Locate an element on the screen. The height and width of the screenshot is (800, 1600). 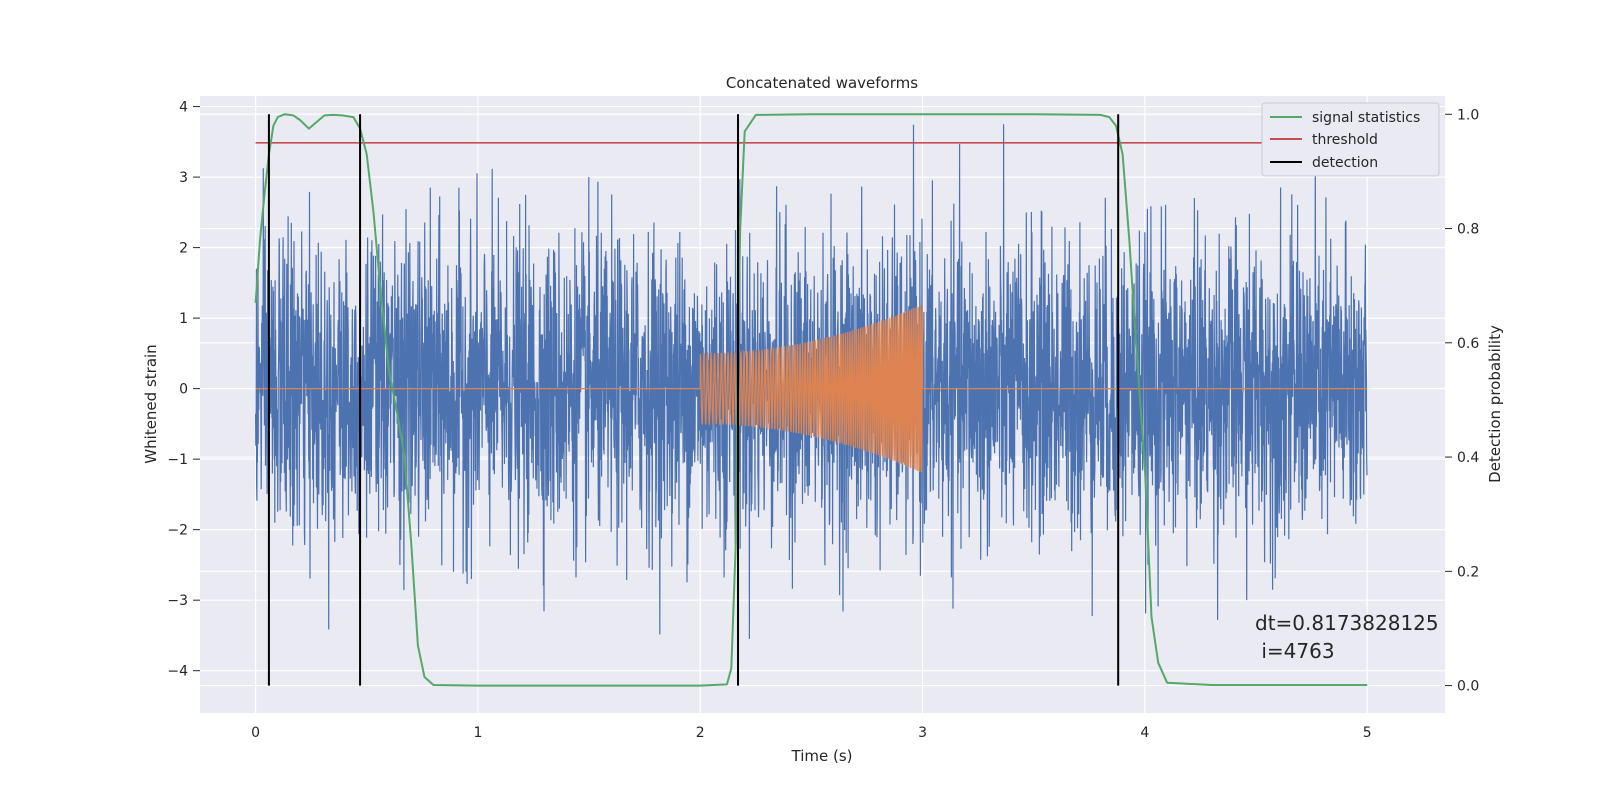
y-tick-label: −2 is located at coordinates (177, 531).